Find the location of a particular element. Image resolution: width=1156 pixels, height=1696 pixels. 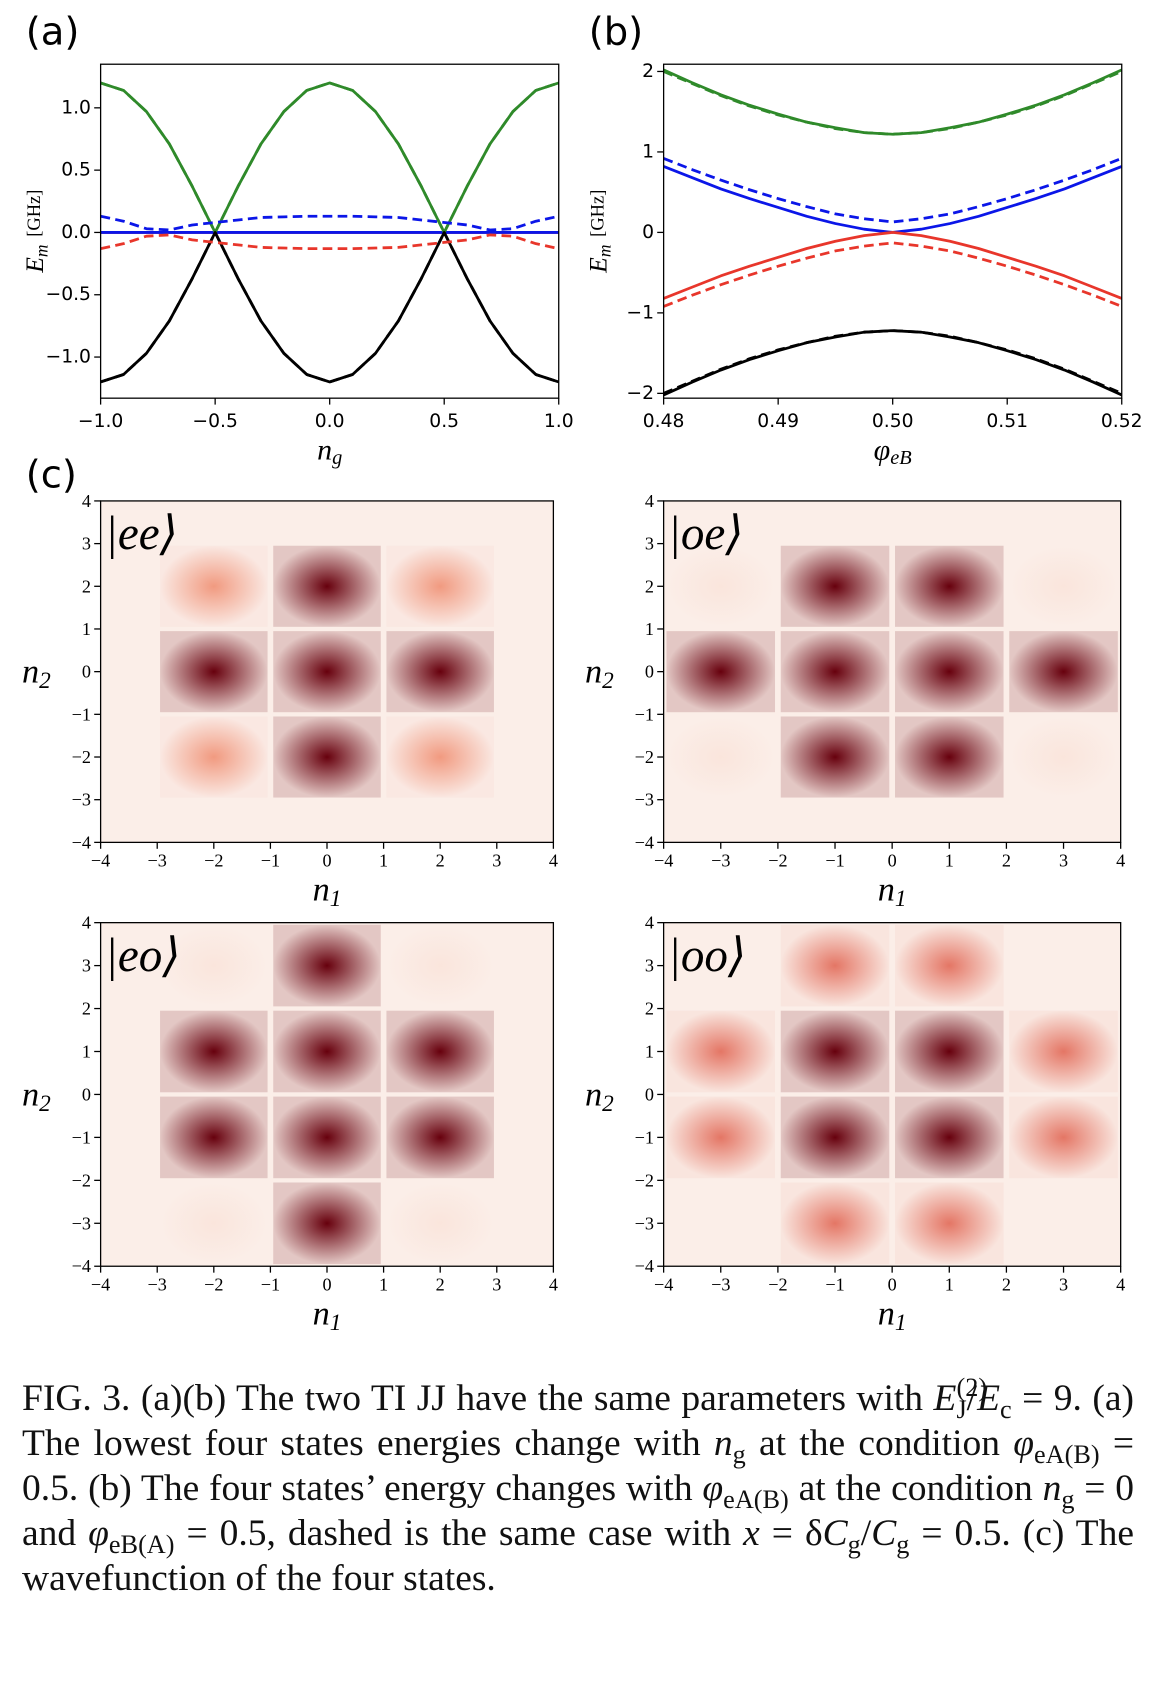

caption-text: E is located at coordinates (989, 1398).